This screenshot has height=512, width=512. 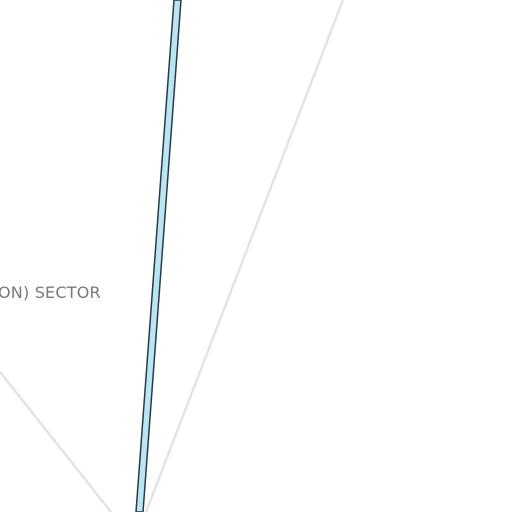 What do you see at coordinates (158, 256) in the screenshot?
I see `river-channel` at bounding box center [158, 256].